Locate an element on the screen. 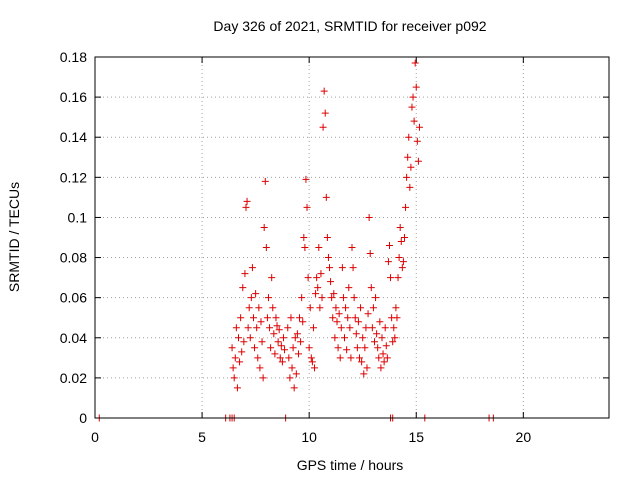 The image size is (640, 480). x-tick-label: 0 is located at coordinates (95, 437).